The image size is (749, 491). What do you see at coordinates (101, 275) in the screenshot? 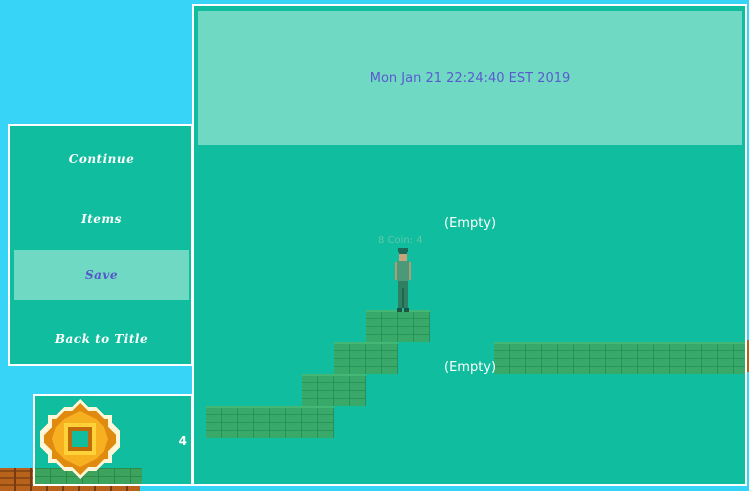
I see `menu-item-save: Save` at bounding box center [101, 275].